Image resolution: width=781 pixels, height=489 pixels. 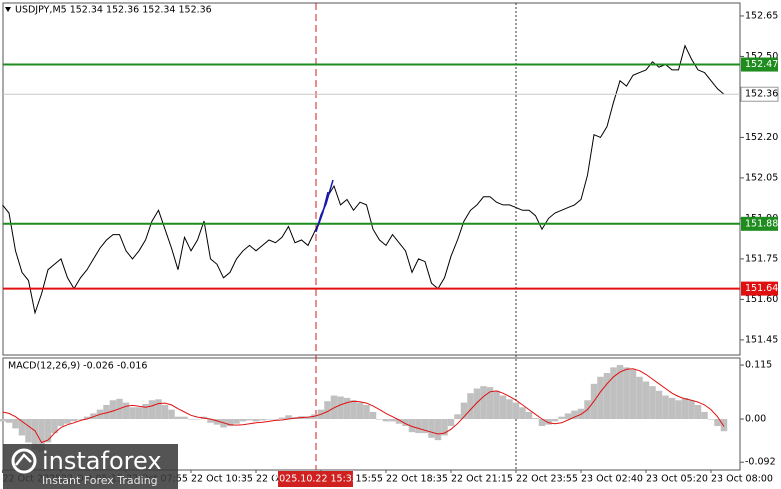 I want to click on x-tick-label: 22 Oct 10:35, so click(x=222, y=479).